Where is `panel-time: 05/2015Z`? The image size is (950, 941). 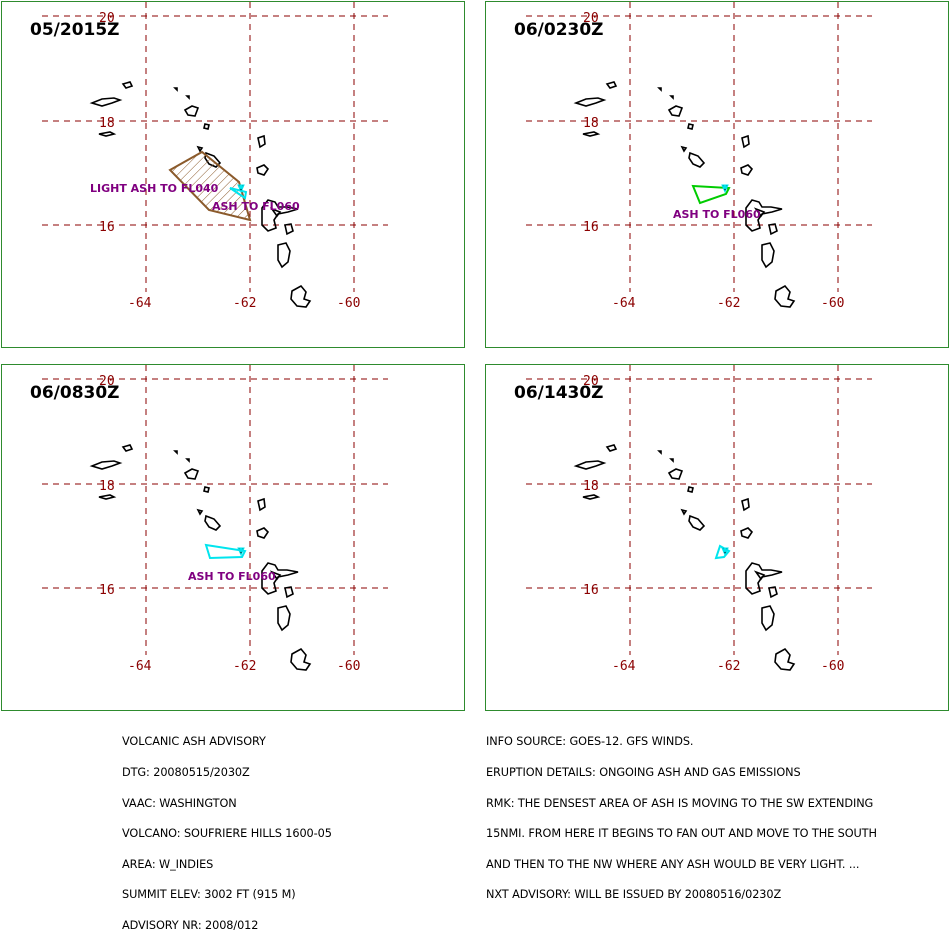 panel-time: 05/2015Z is located at coordinates (75, 30).